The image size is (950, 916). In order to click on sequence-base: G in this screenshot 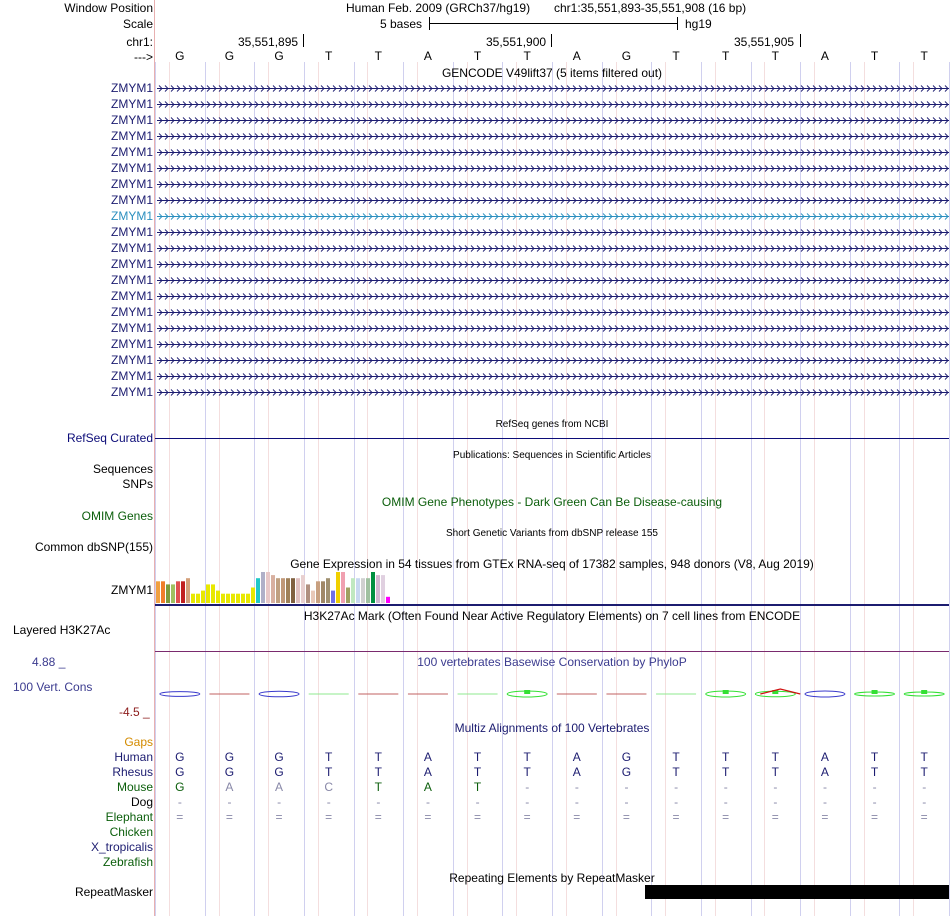, I will do `click(180, 56)`.